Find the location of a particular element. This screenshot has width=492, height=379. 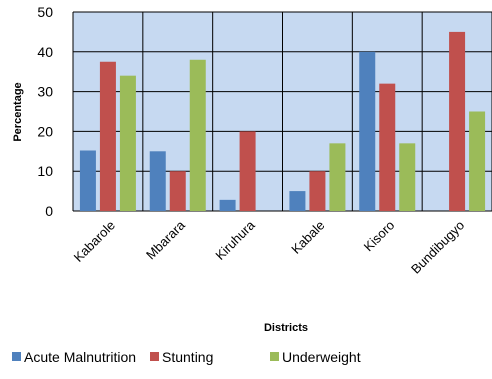

legend-label: Stunting is located at coordinates (187, 357).